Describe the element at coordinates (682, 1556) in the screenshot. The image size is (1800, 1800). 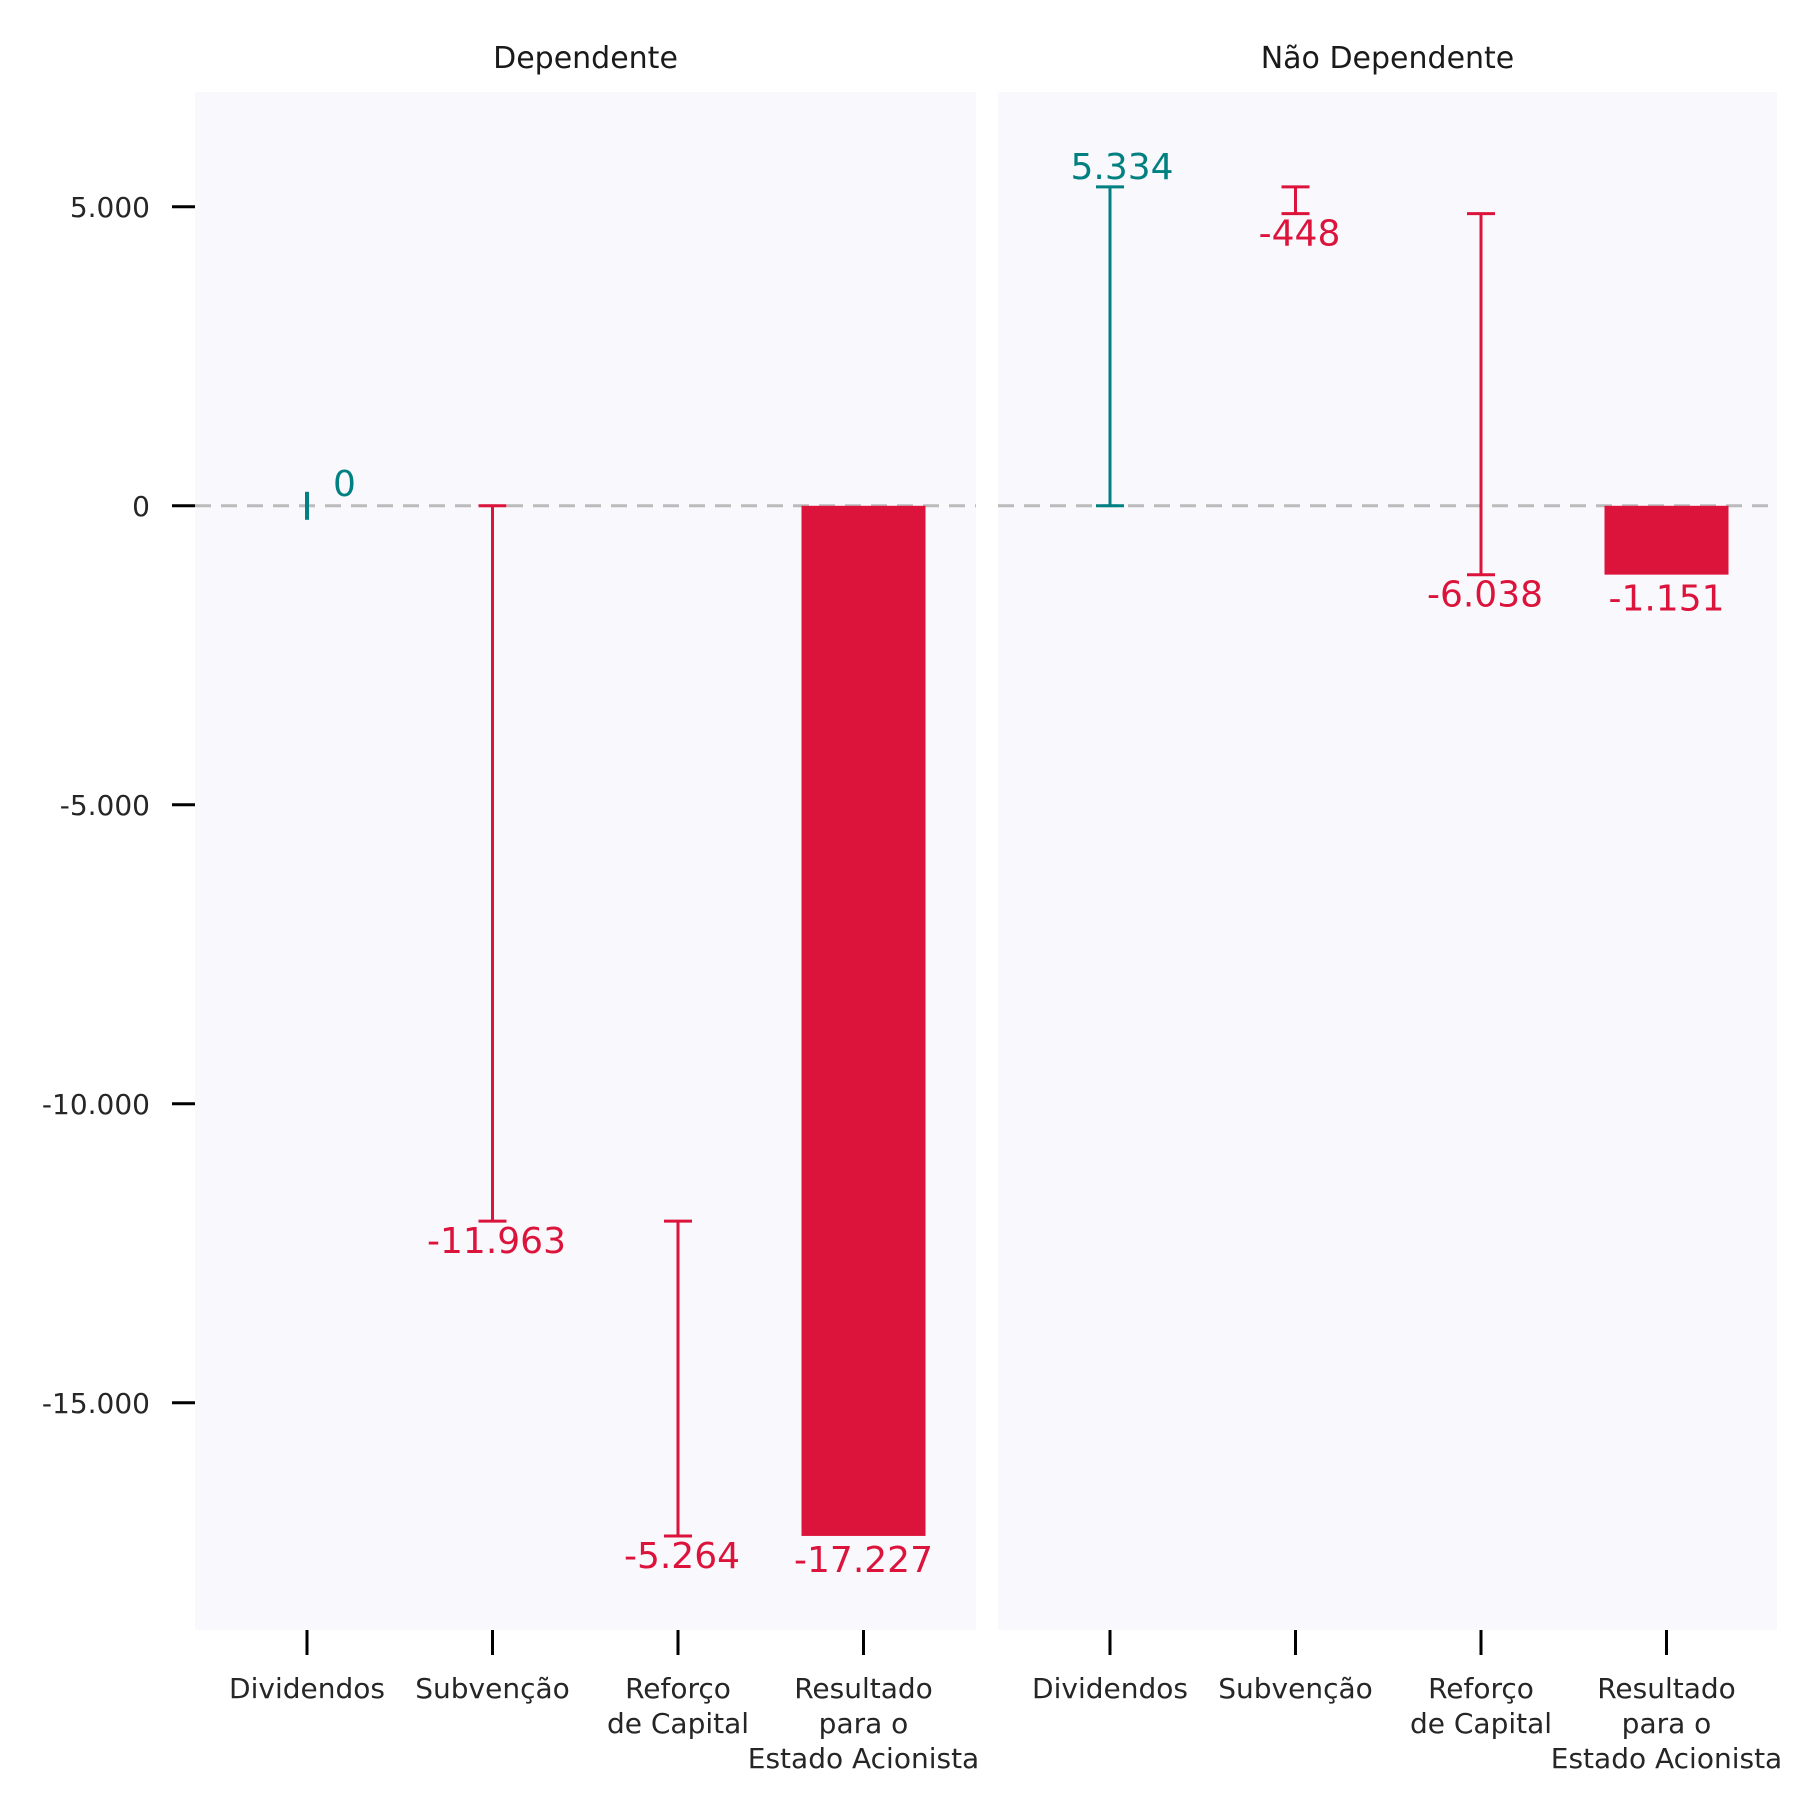
I see `value-label: -5.264` at that location.